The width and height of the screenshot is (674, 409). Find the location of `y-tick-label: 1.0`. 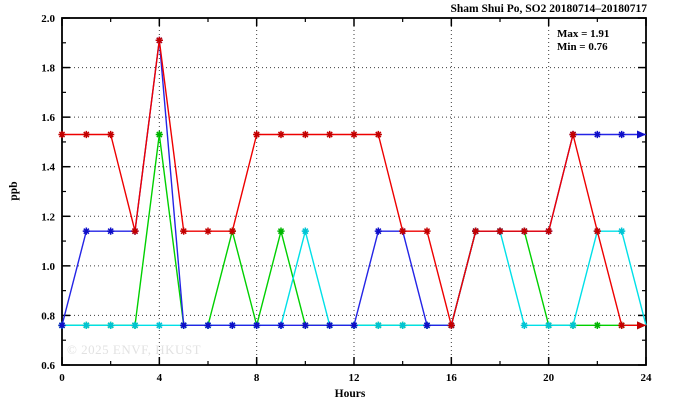

y-tick-label: 1.0 is located at coordinates (48, 267).